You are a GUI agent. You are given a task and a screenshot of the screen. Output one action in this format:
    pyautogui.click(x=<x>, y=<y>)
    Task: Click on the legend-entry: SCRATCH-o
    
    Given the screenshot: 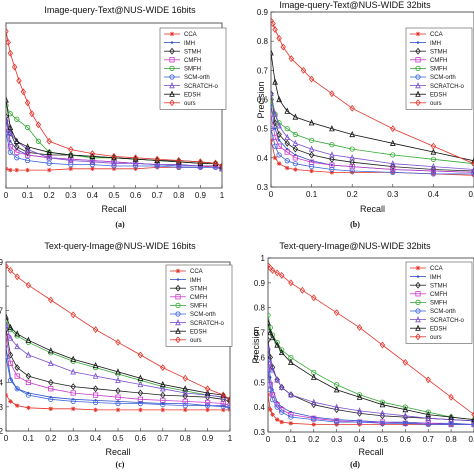 What is the action you would take?
    pyautogui.click(x=447, y=321)
    